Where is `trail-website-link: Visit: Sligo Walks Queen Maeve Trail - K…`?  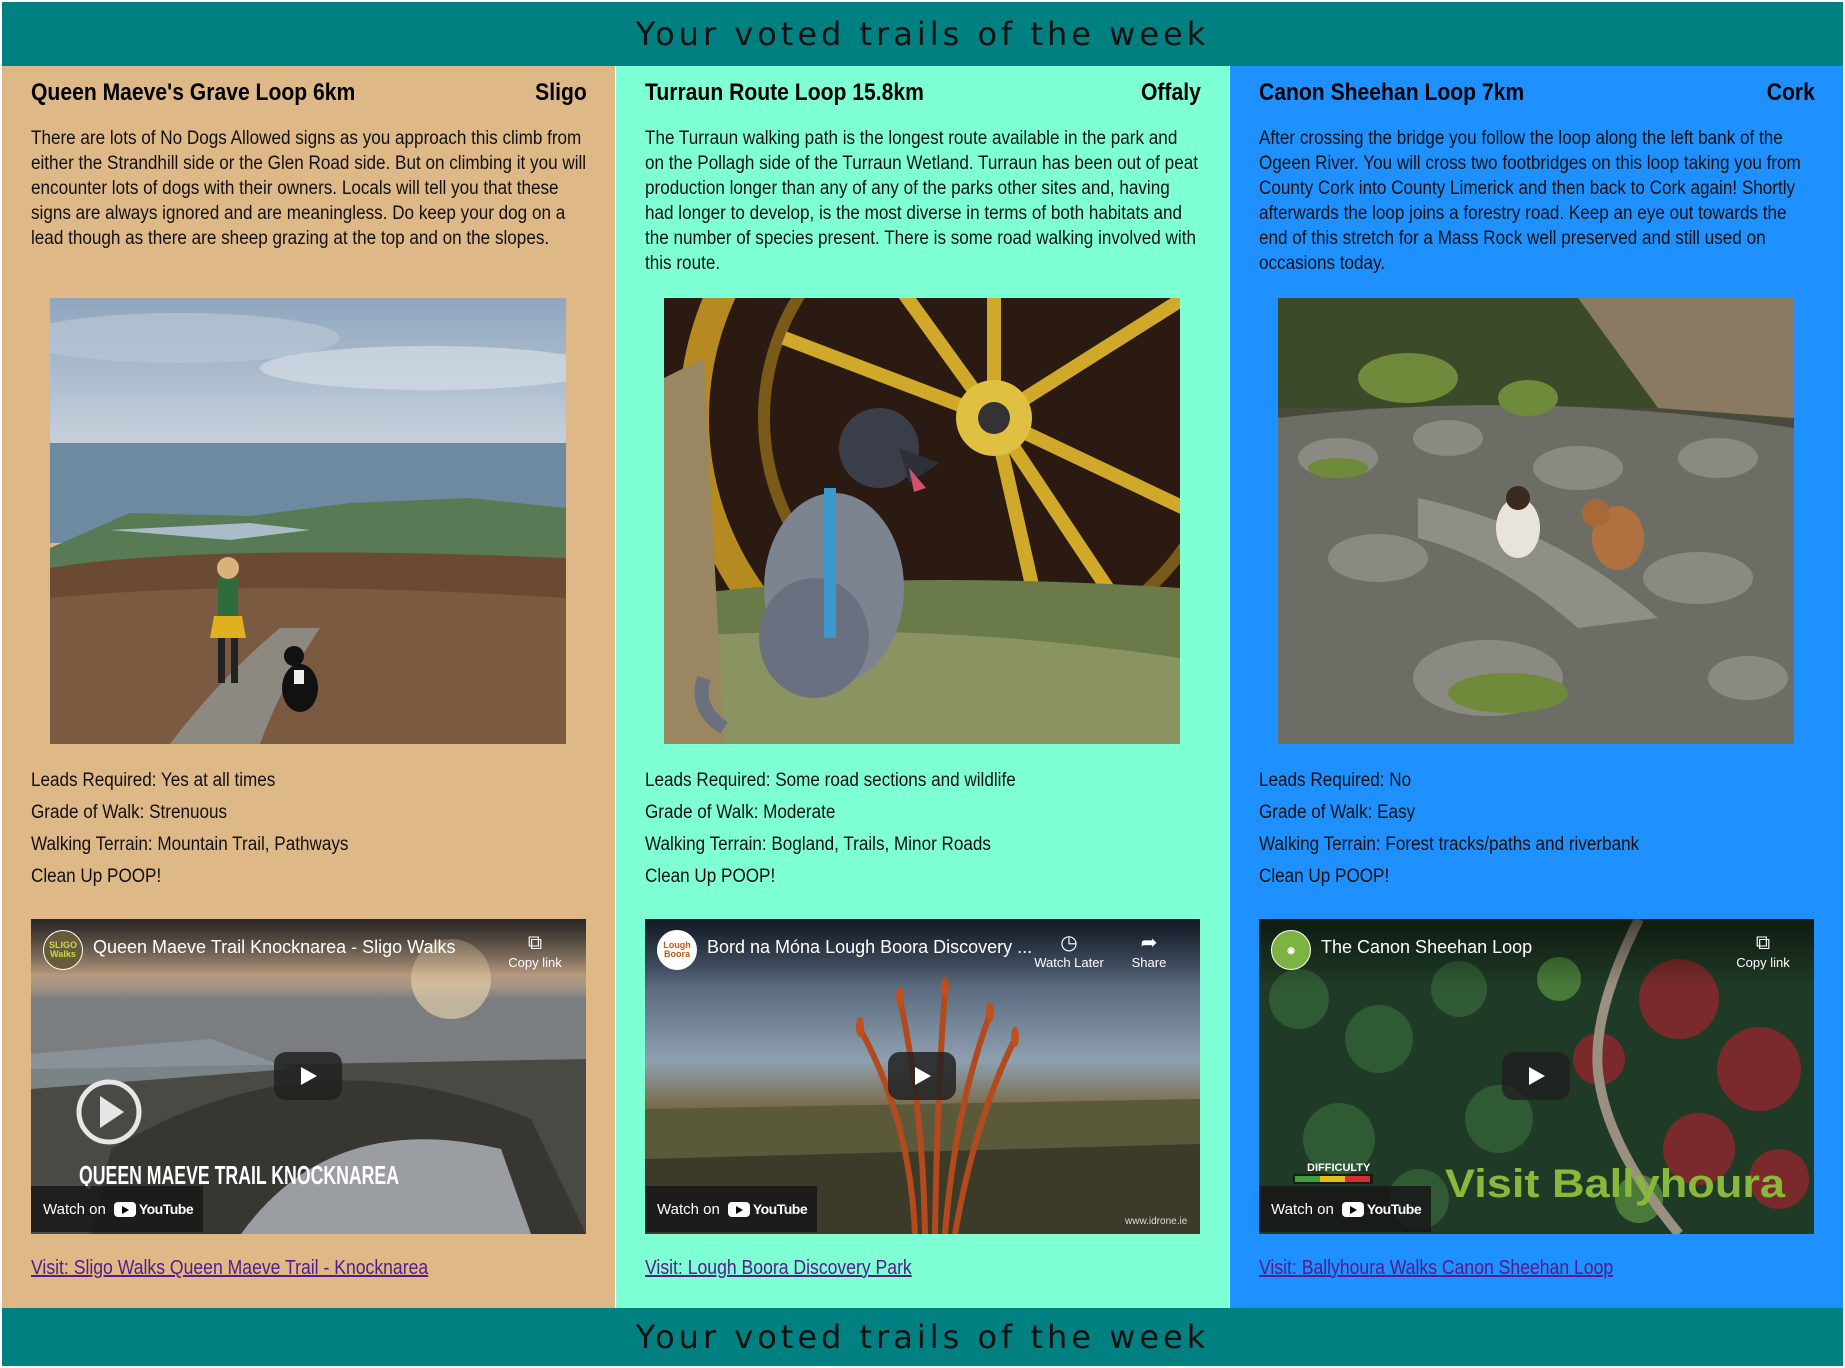 trail-website-link: Visit: Sligo Walks Queen Maeve Trail - K… is located at coordinates (230, 1268).